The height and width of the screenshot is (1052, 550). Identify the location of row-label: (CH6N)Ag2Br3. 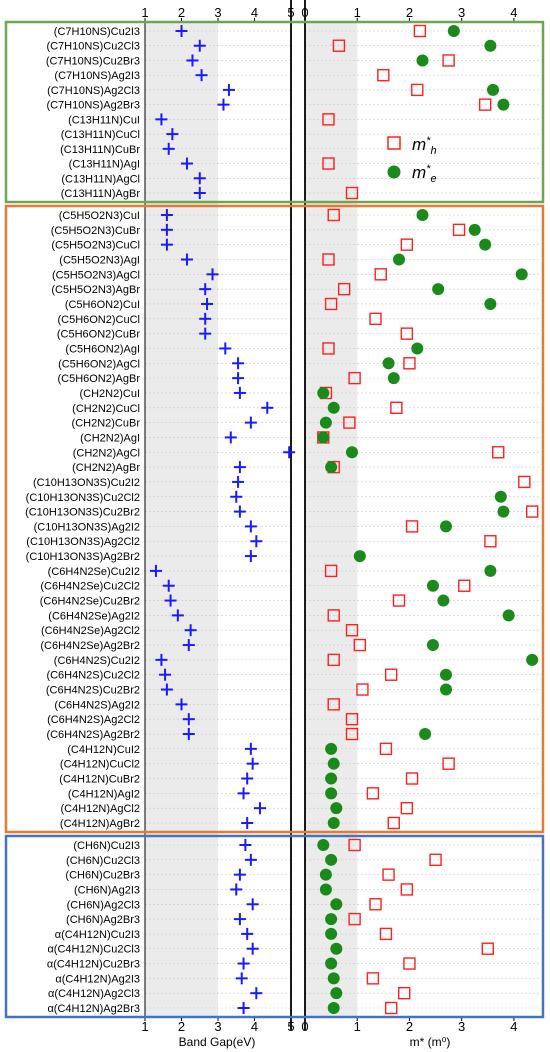
(103, 920).